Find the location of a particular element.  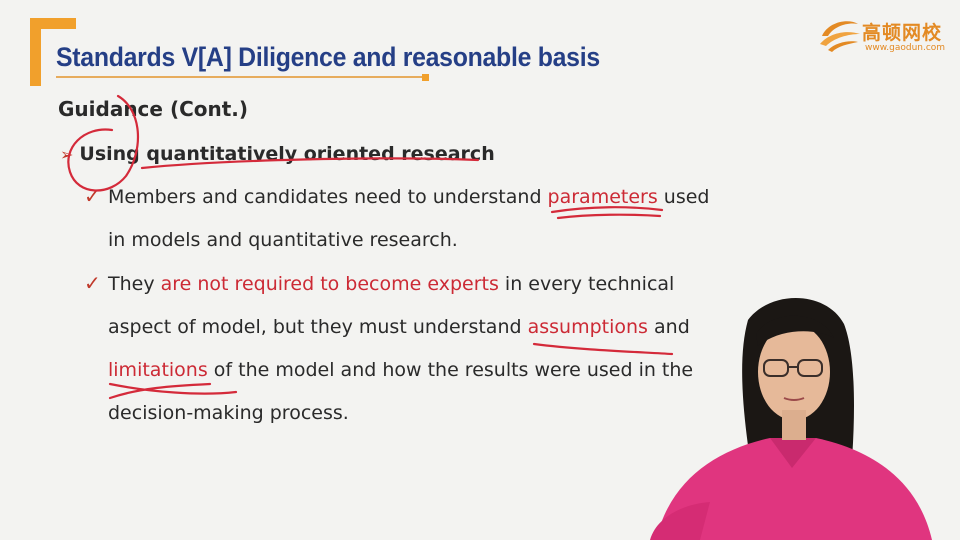

point2-highlight-assumptions: assumptions is located at coordinates (587, 327).